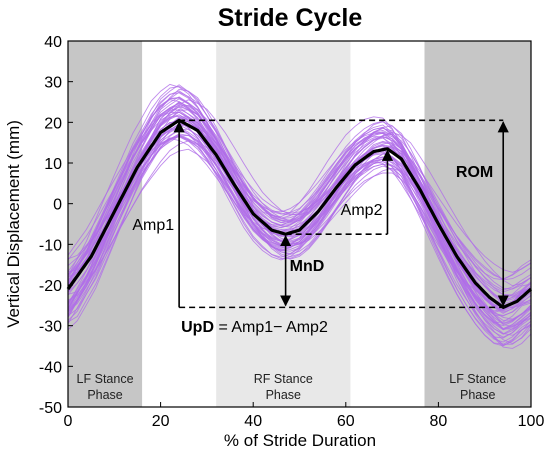  What do you see at coordinates (290, 18) in the screenshot?
I see `chart-title: Stride Cycle` at bounding box center [290, 18].